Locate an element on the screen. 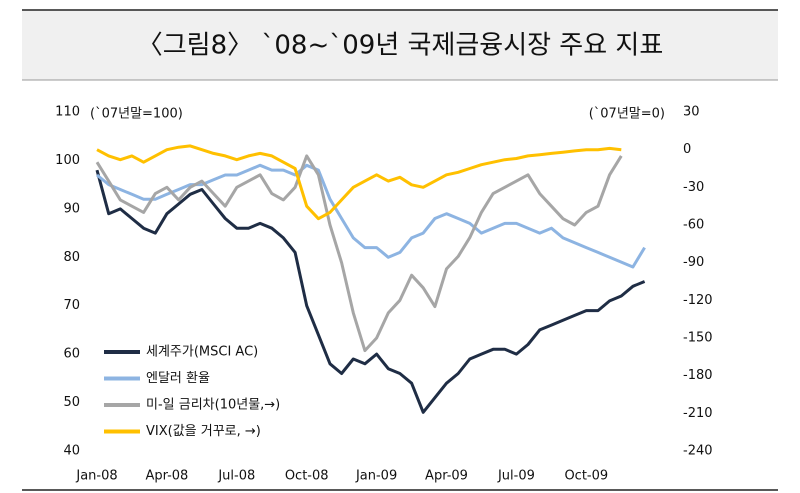 The image size is (800, 493). y2-tick-label: 0 is located at coordinates (687, 149).